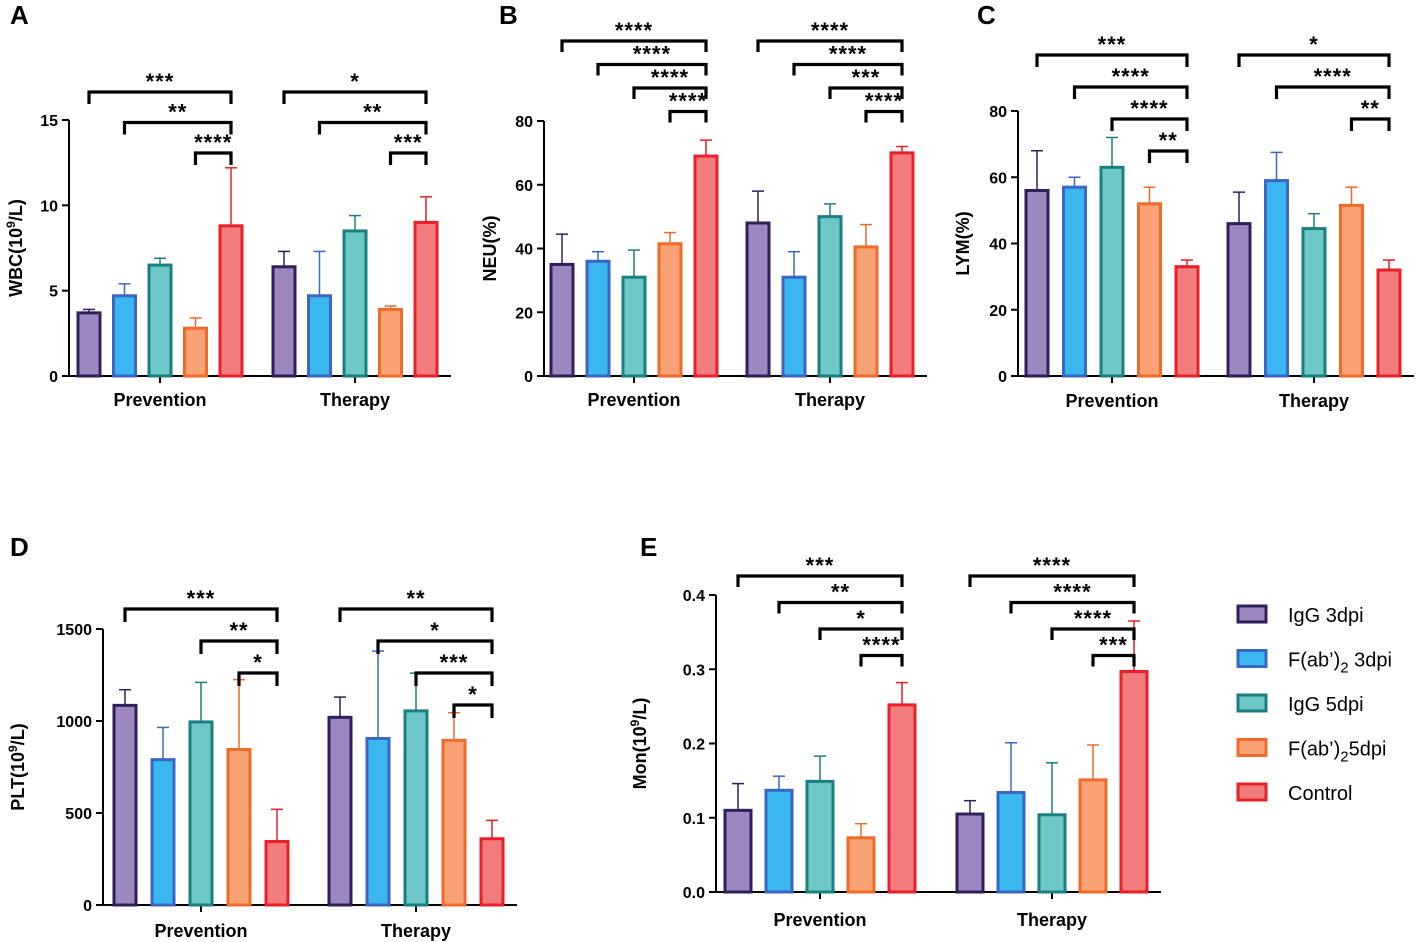 Image resolution: width=1417 pixels, height=942 pixels. I want to click on panel-letter: E, so click(648, 547).